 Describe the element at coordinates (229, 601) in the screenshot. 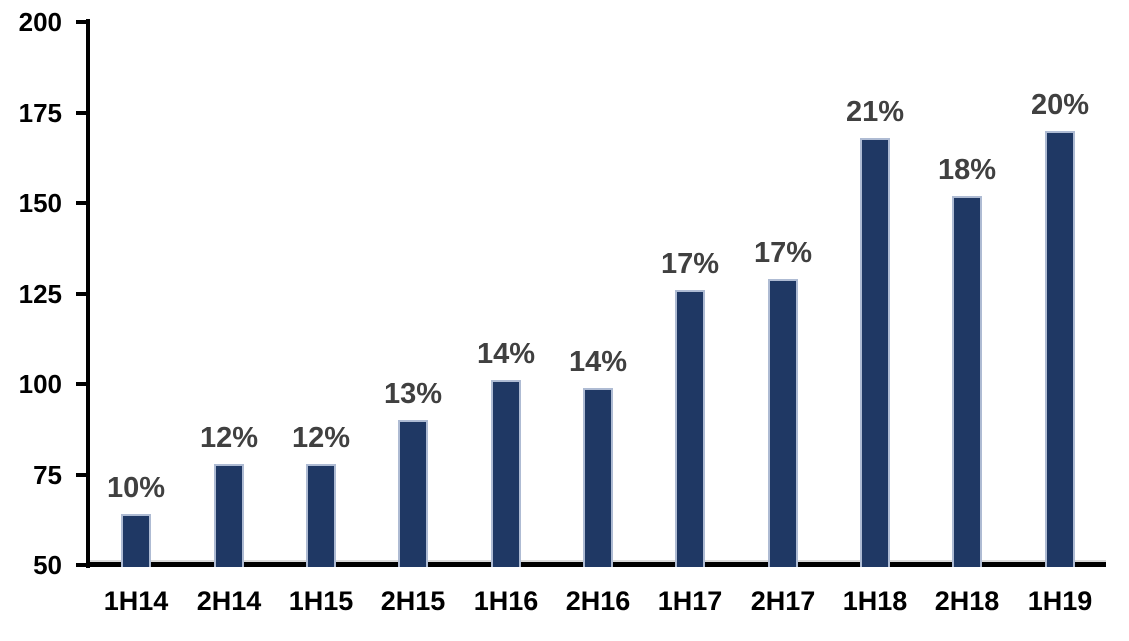

I see `x-axis-category-label: 2H14` at that location.